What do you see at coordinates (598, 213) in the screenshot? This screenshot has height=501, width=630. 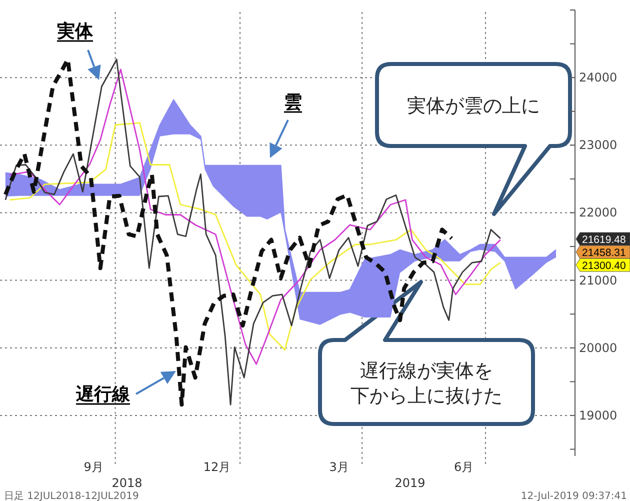 I see `y-tick-label: 22000` at bounding box center [598, 213].